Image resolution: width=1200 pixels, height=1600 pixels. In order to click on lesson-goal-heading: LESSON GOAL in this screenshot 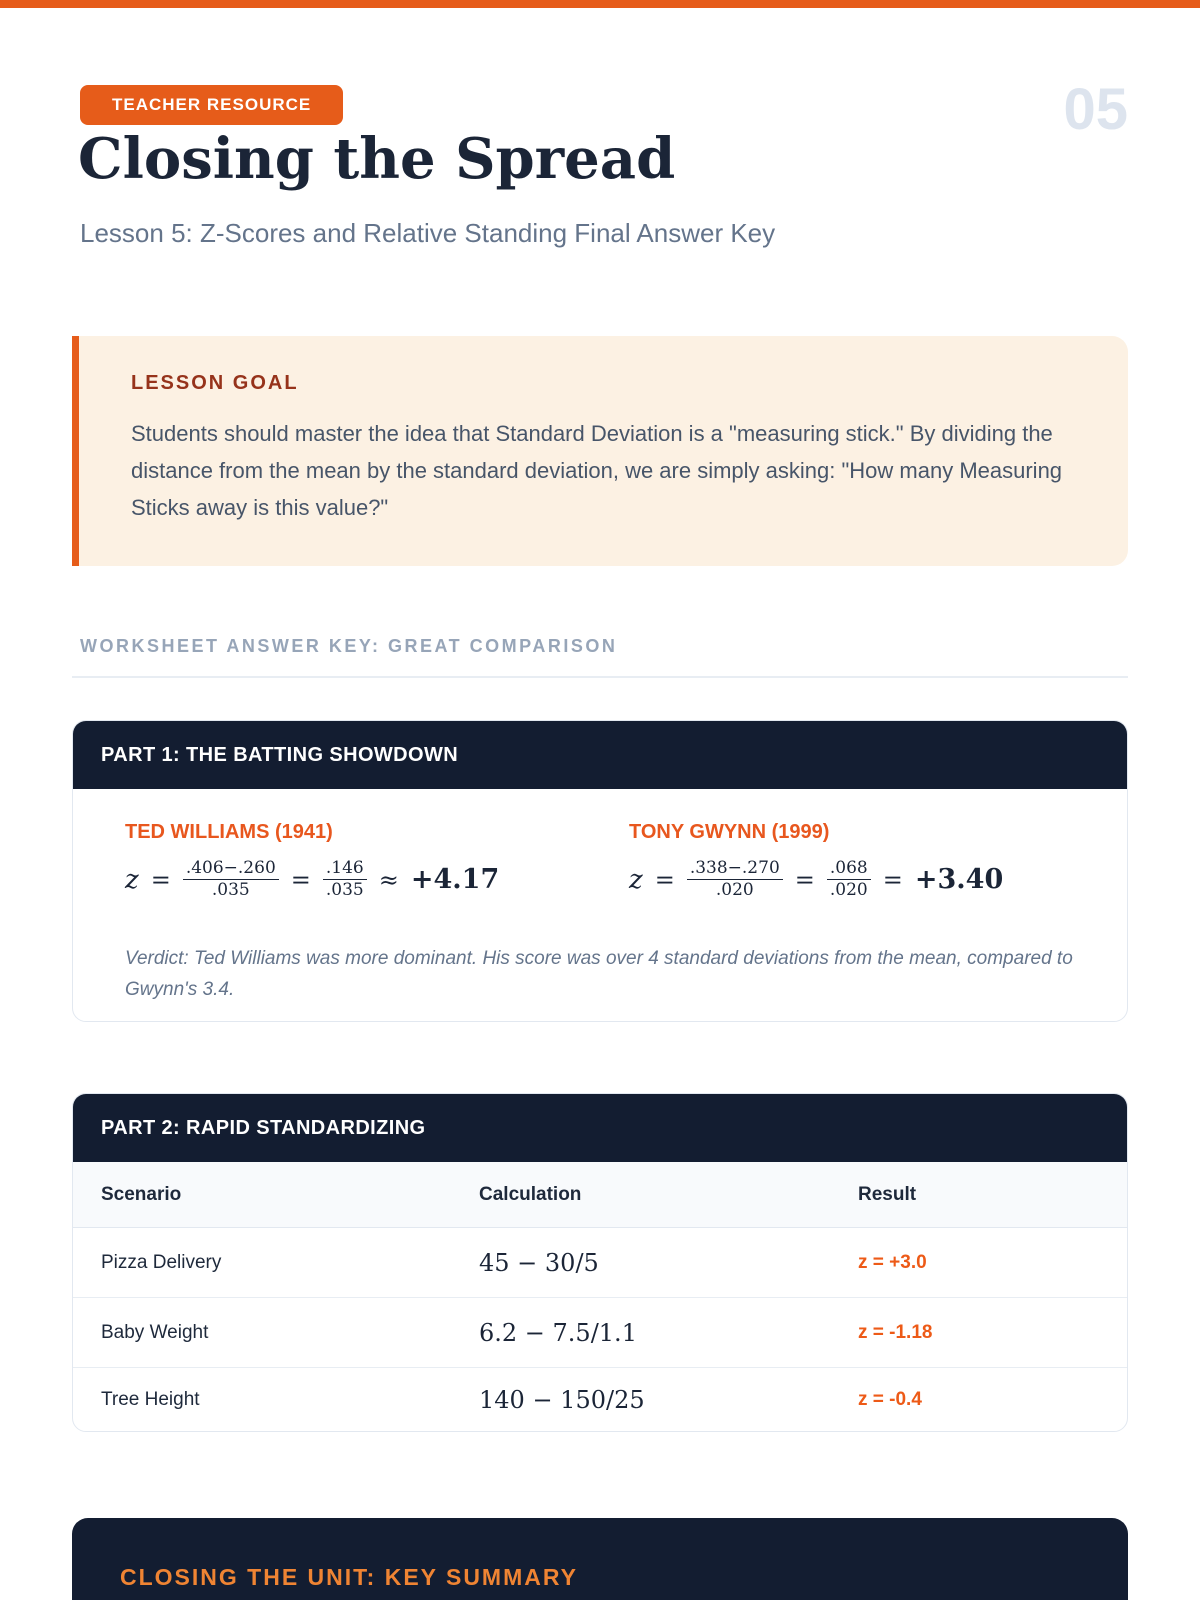, I will do `click(215, 383)`.